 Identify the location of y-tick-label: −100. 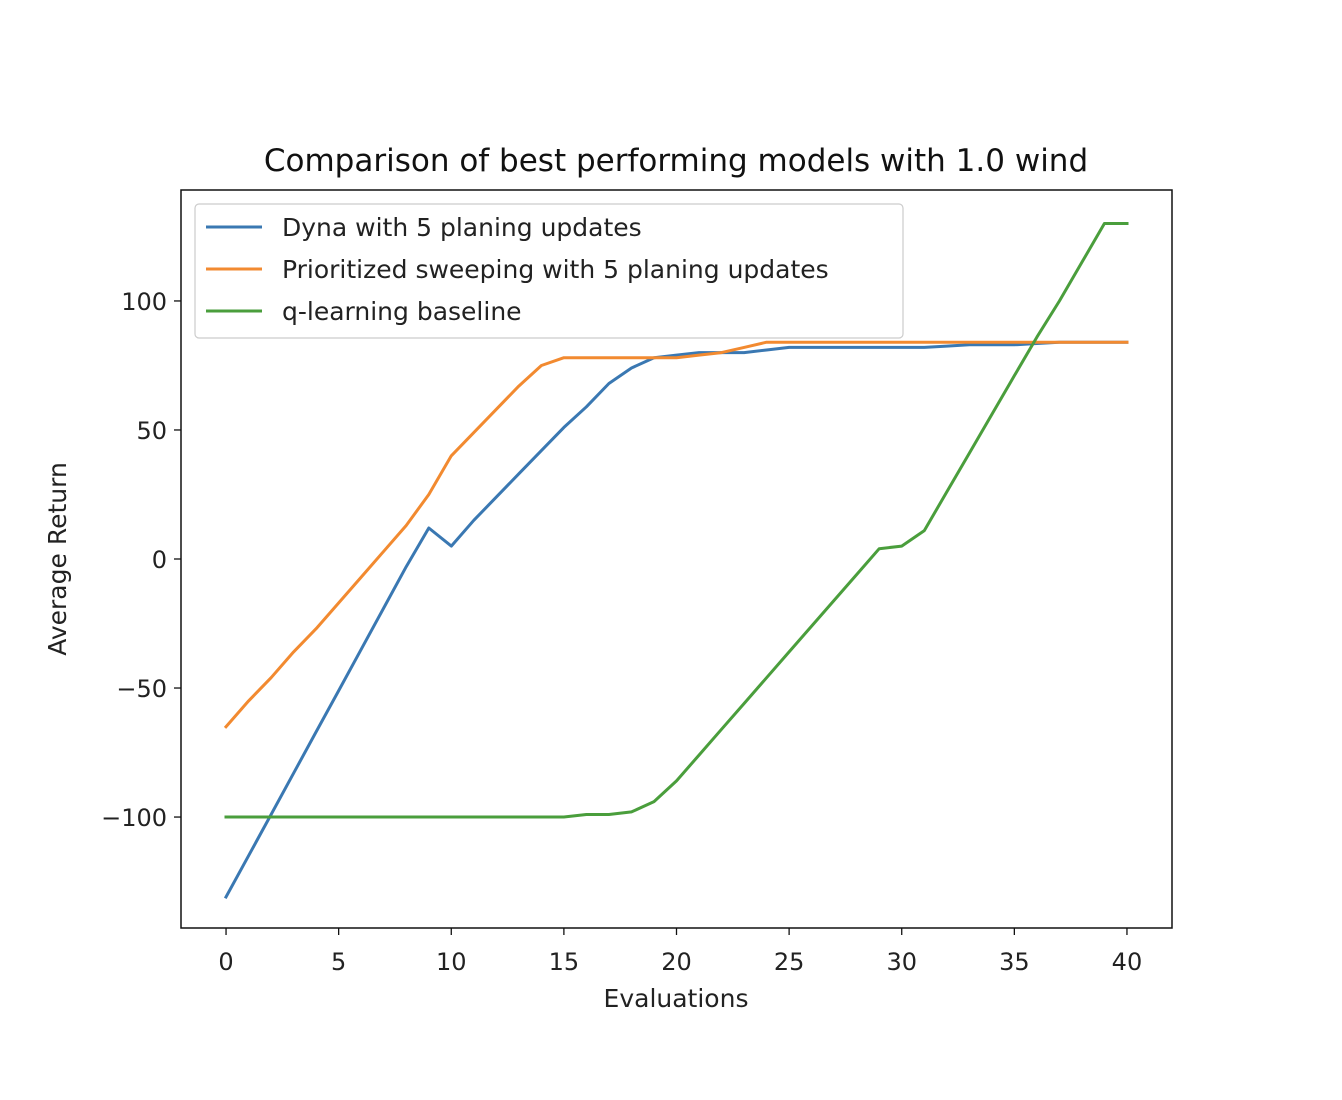
(134, 818).